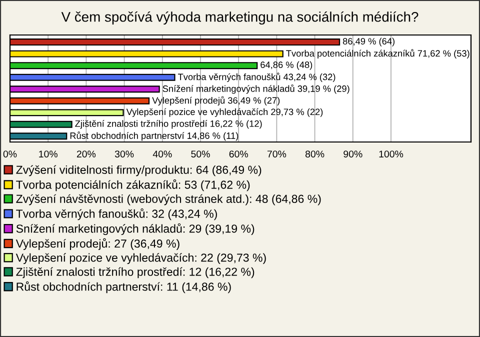 The height and width of the screenshot is (337, 480). What do you see at coordinates (48, 154) in the screenshot?
I see `x-tick-label: 10%` at bounding box center [48, 154].